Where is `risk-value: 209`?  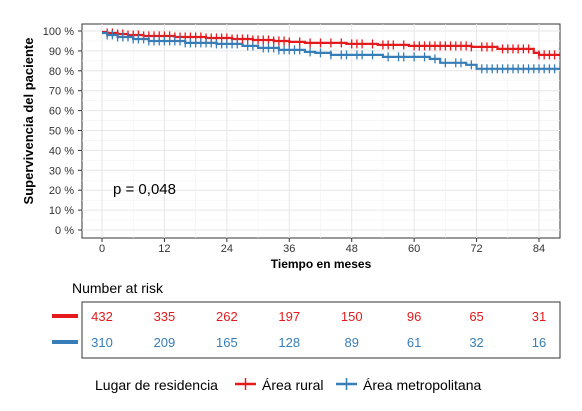 risk-value: 209 is located at coordinates (165, 342).